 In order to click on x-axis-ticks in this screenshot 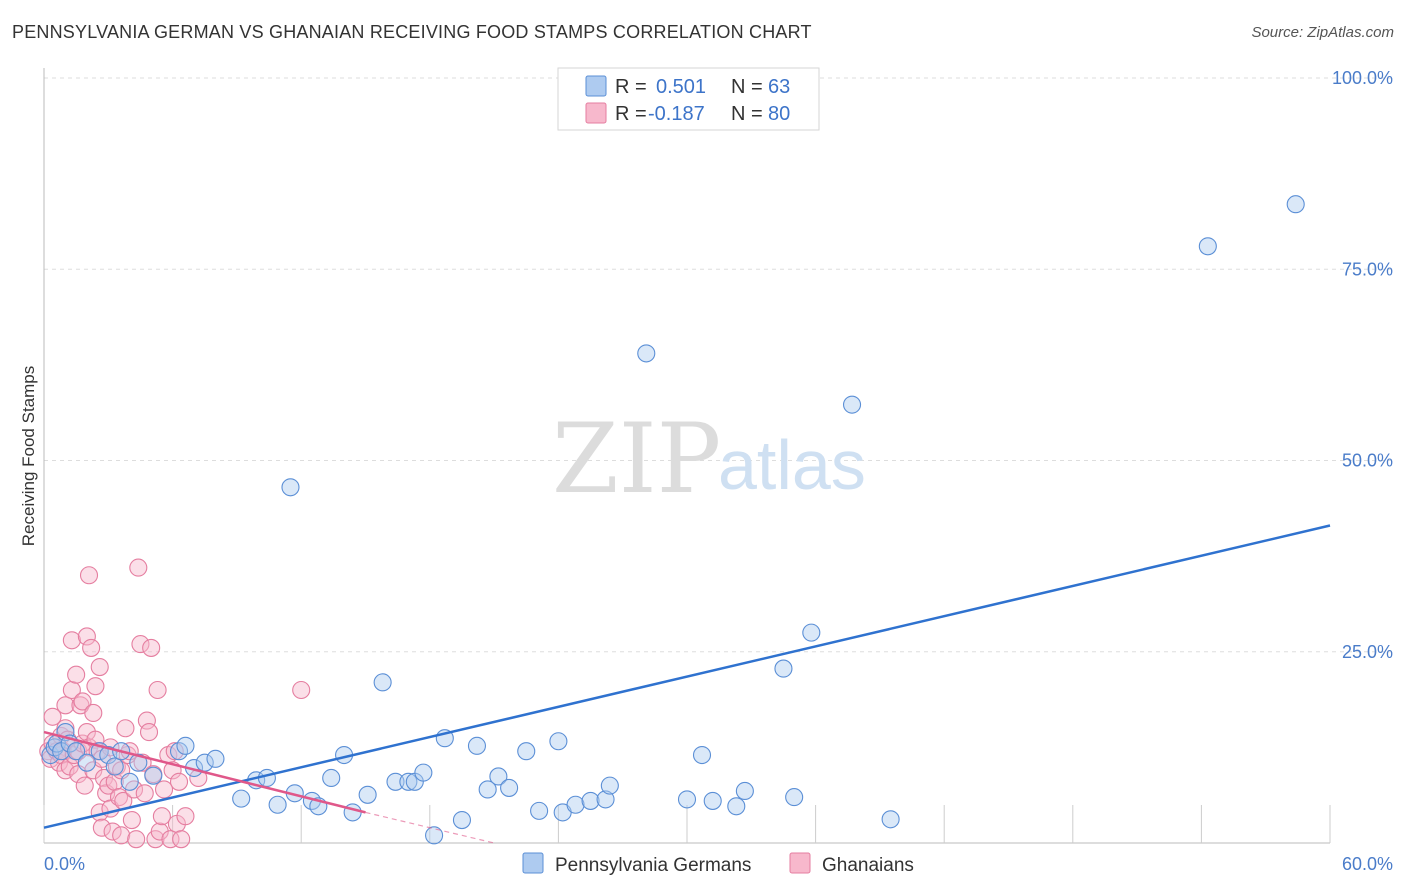, I will do `click(687, 824)`.